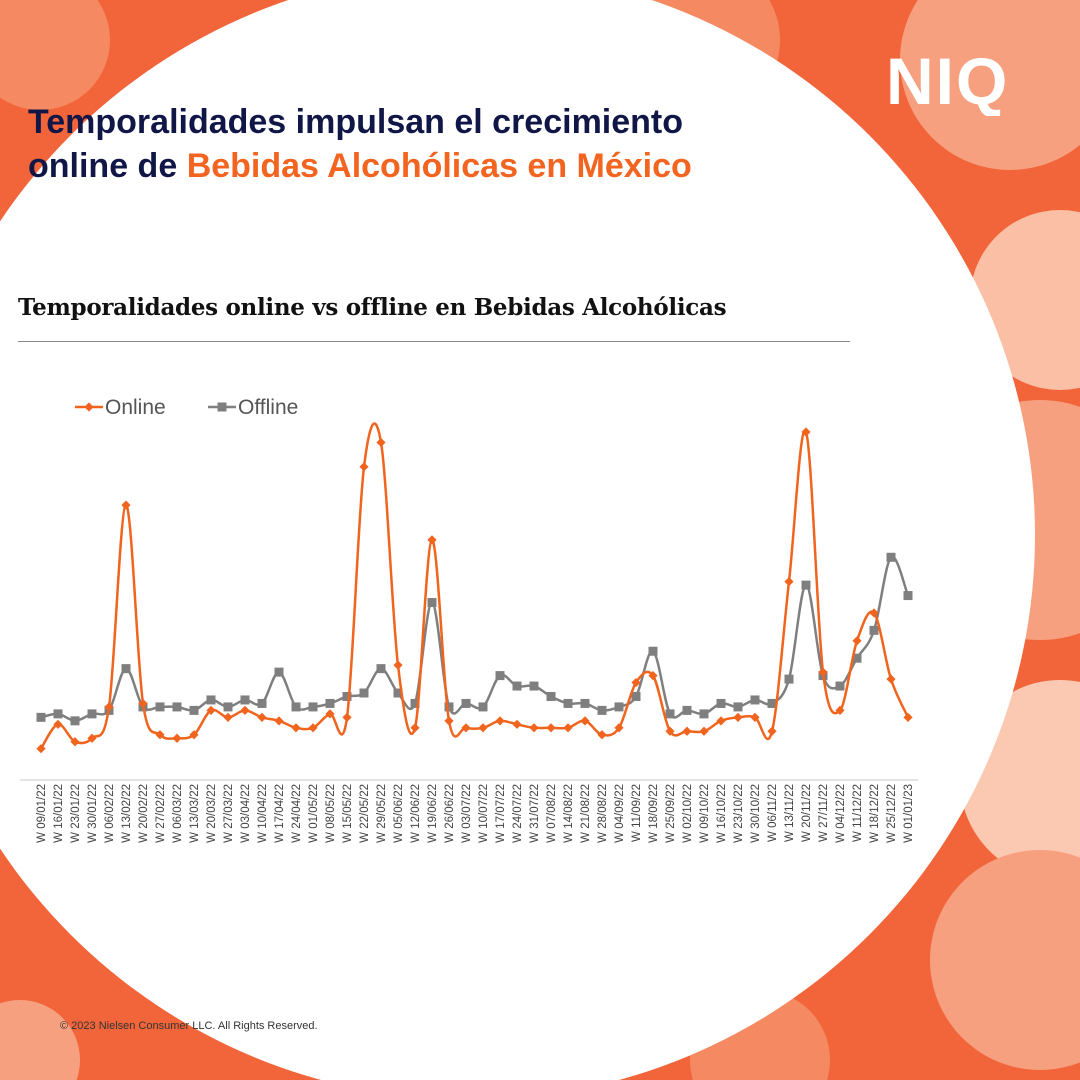  What do you see at coordinates (892, 813) in the screenshot?
I see `x-tick-label: W 25/12/22` at bounding box center [892, 813].